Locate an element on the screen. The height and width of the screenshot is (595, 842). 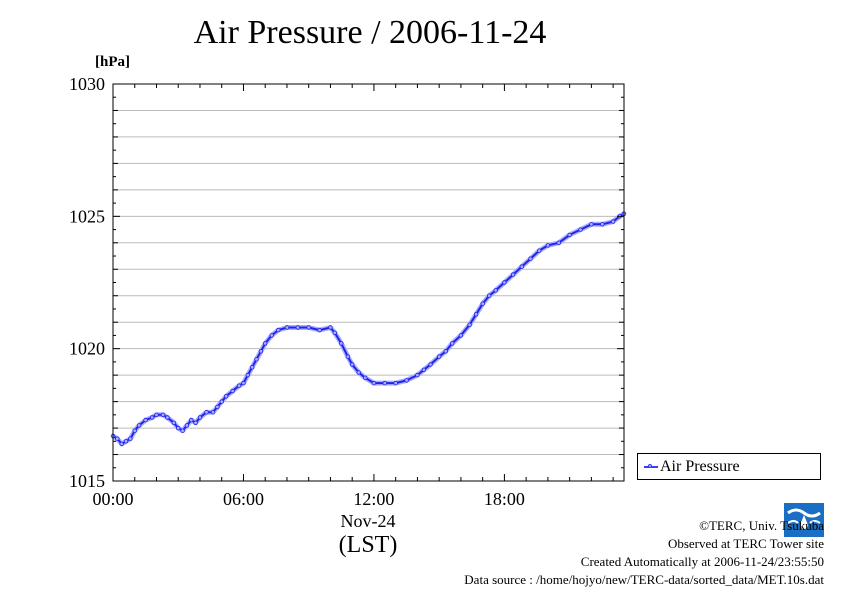
x-tick-label: 00:00 is located at coordinates (112, 499).